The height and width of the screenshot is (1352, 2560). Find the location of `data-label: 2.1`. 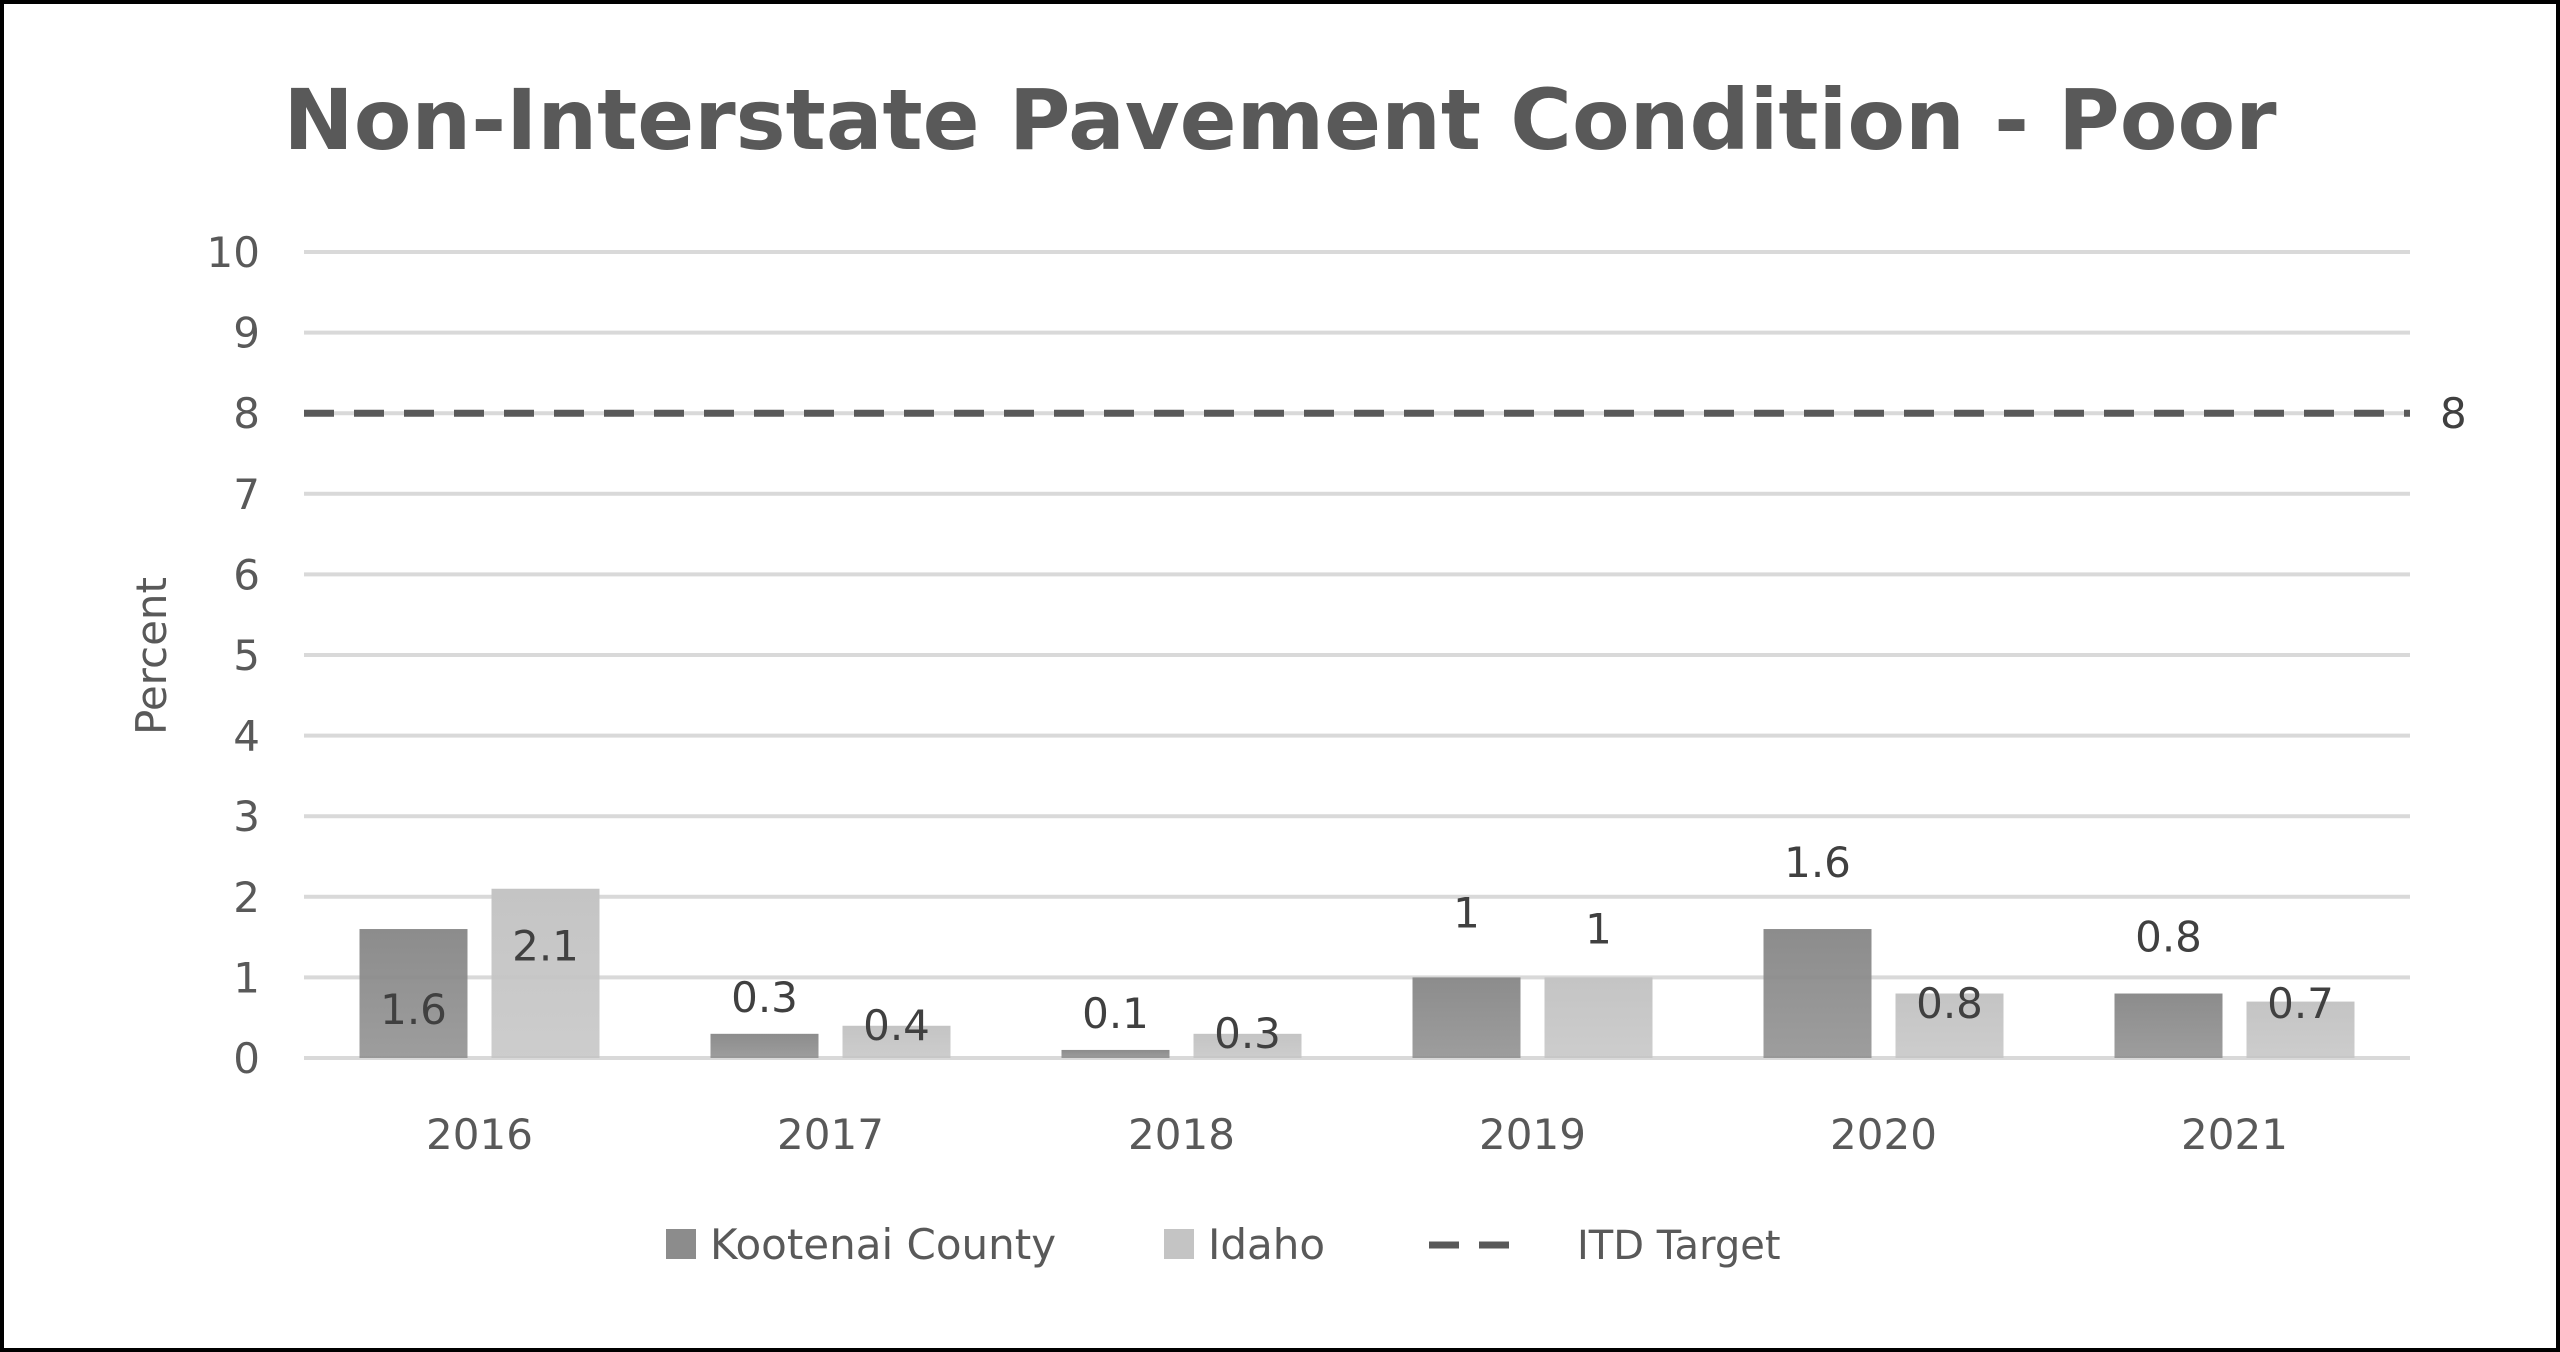

data-label: 2.1 is located at coordinates (545, 946).